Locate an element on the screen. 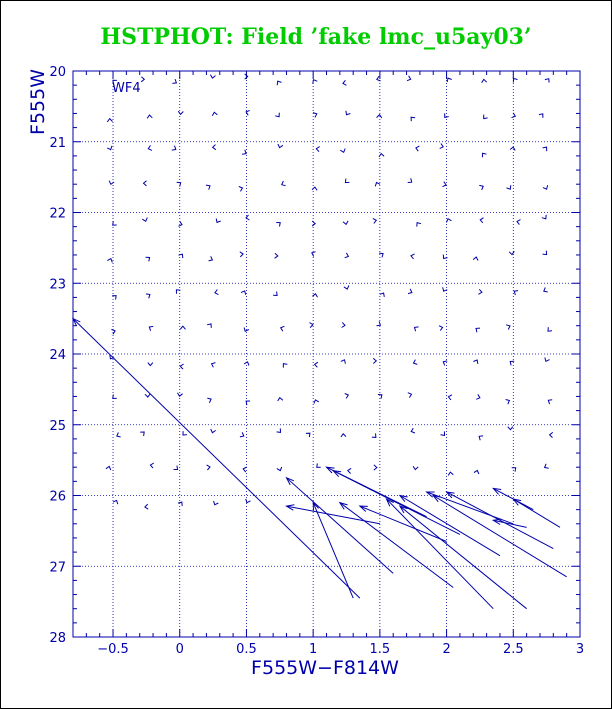 The height and width of the screenshot is (709, 612). x-tick-label: −0.5 is located at coordinates (113, 649).